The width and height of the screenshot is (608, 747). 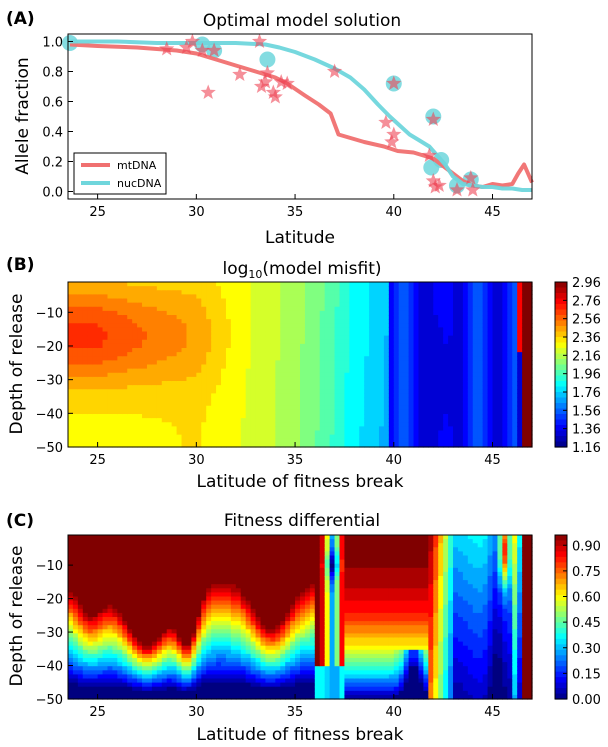 I want to click on panel-a-y-ticks: 0.00.20.40.60.81.0, so click(x=57, y=118).